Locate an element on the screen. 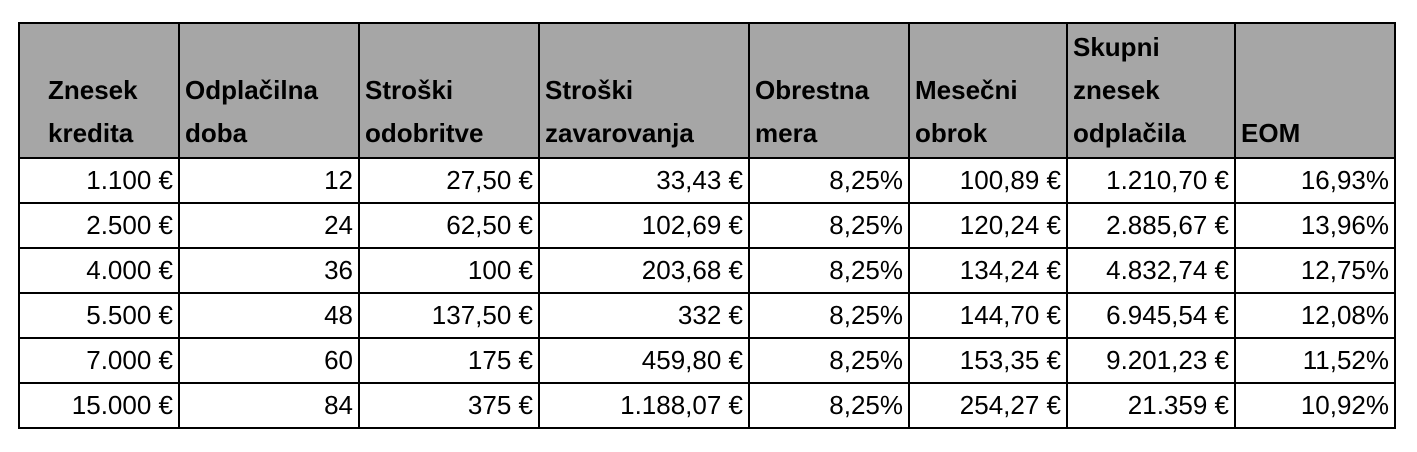  header-cell: Skupni znesek odplačila is located at coordinates (1151, 90).